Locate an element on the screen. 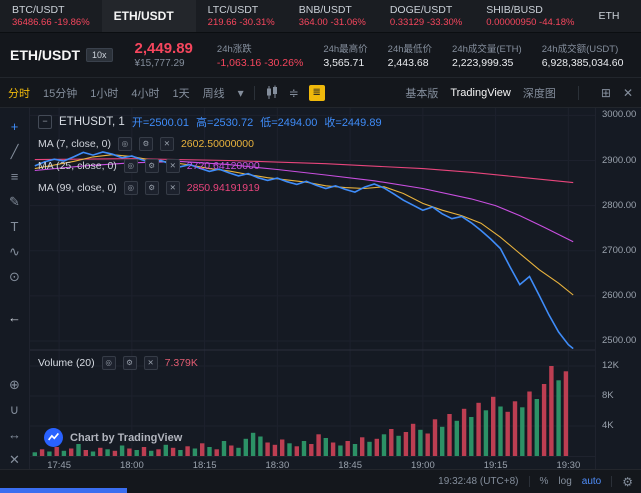 Image resolution: width=641 pixels, height=493 pixels. toolbar-divider is located at coordinates (578, 92).